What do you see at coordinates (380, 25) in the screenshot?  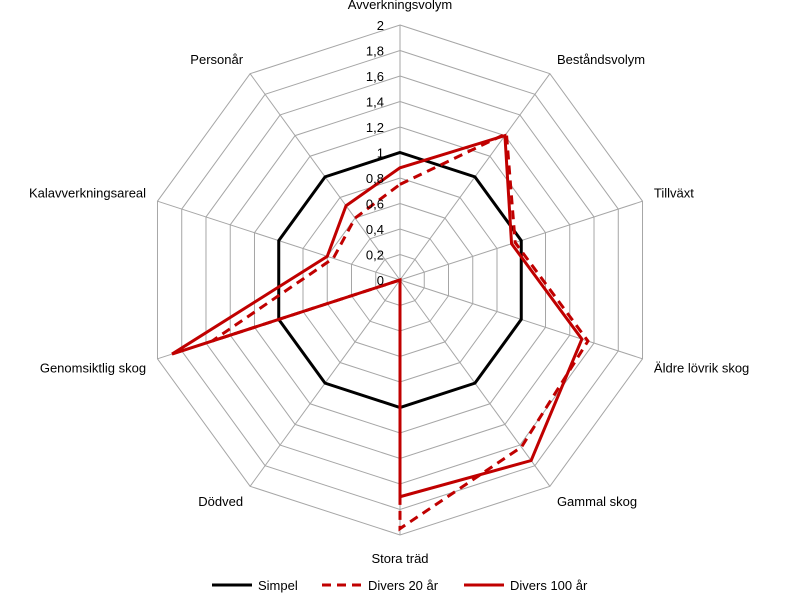 I see `tick-label: 2` at bounding box center [380, 25].